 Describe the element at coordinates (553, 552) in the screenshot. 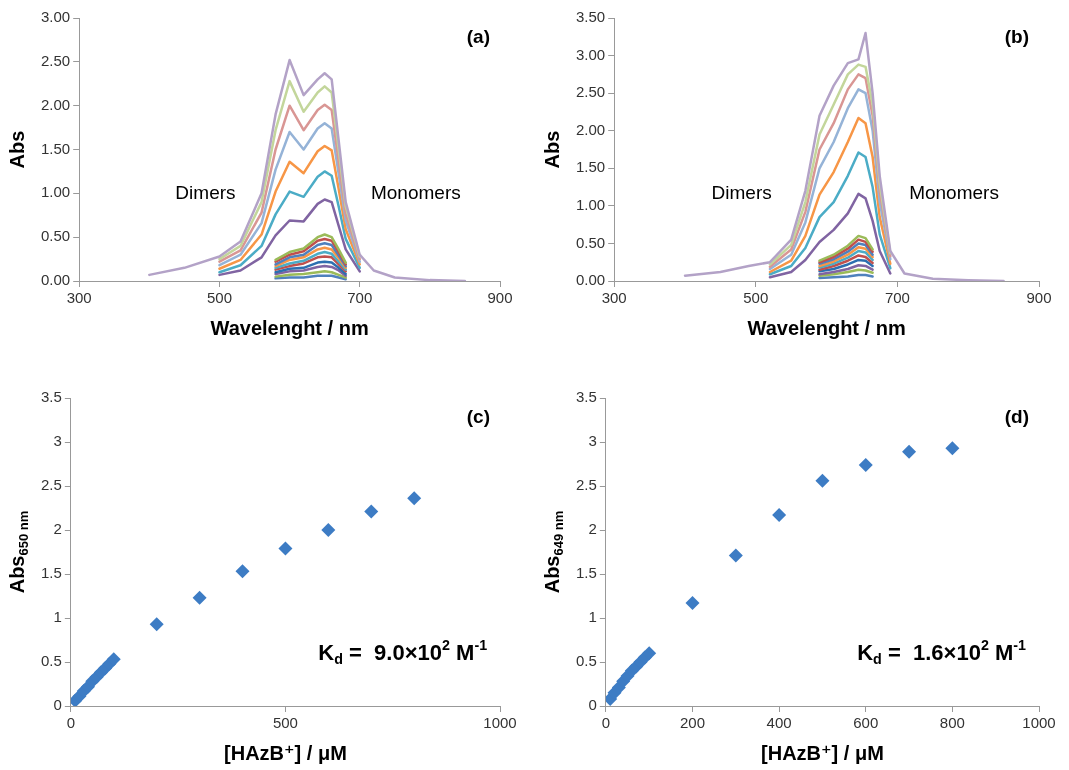

I see `y-axis-title: Abs649 nm` at that location.